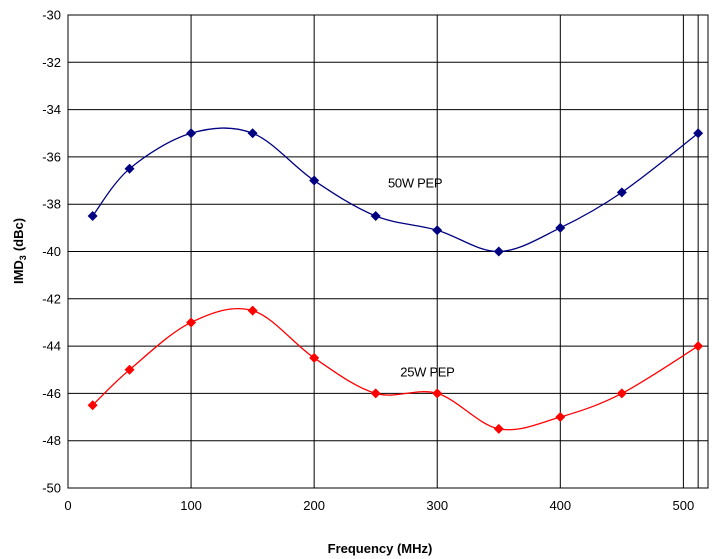 The image size is (715, 559). What do you see at coordinates (18, 272) in the screenshot?
I see `y-axis-title-main: IMD` at bounding box center [18, 272].